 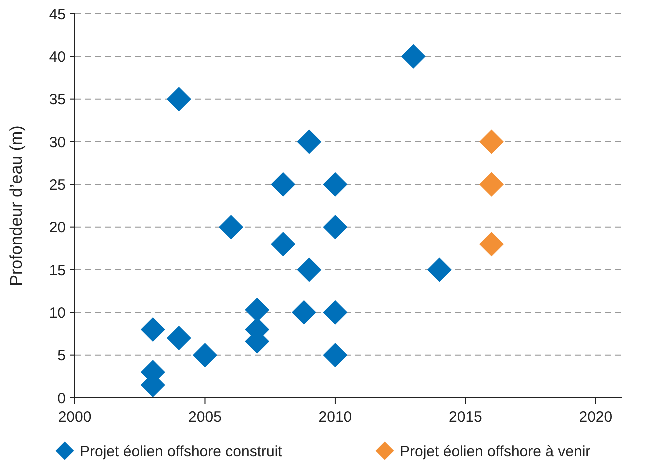 What do you see at coordinates (57, 15) in the screenshot?
I see `y-tick-label: 45` at bounding box center [57, 15].